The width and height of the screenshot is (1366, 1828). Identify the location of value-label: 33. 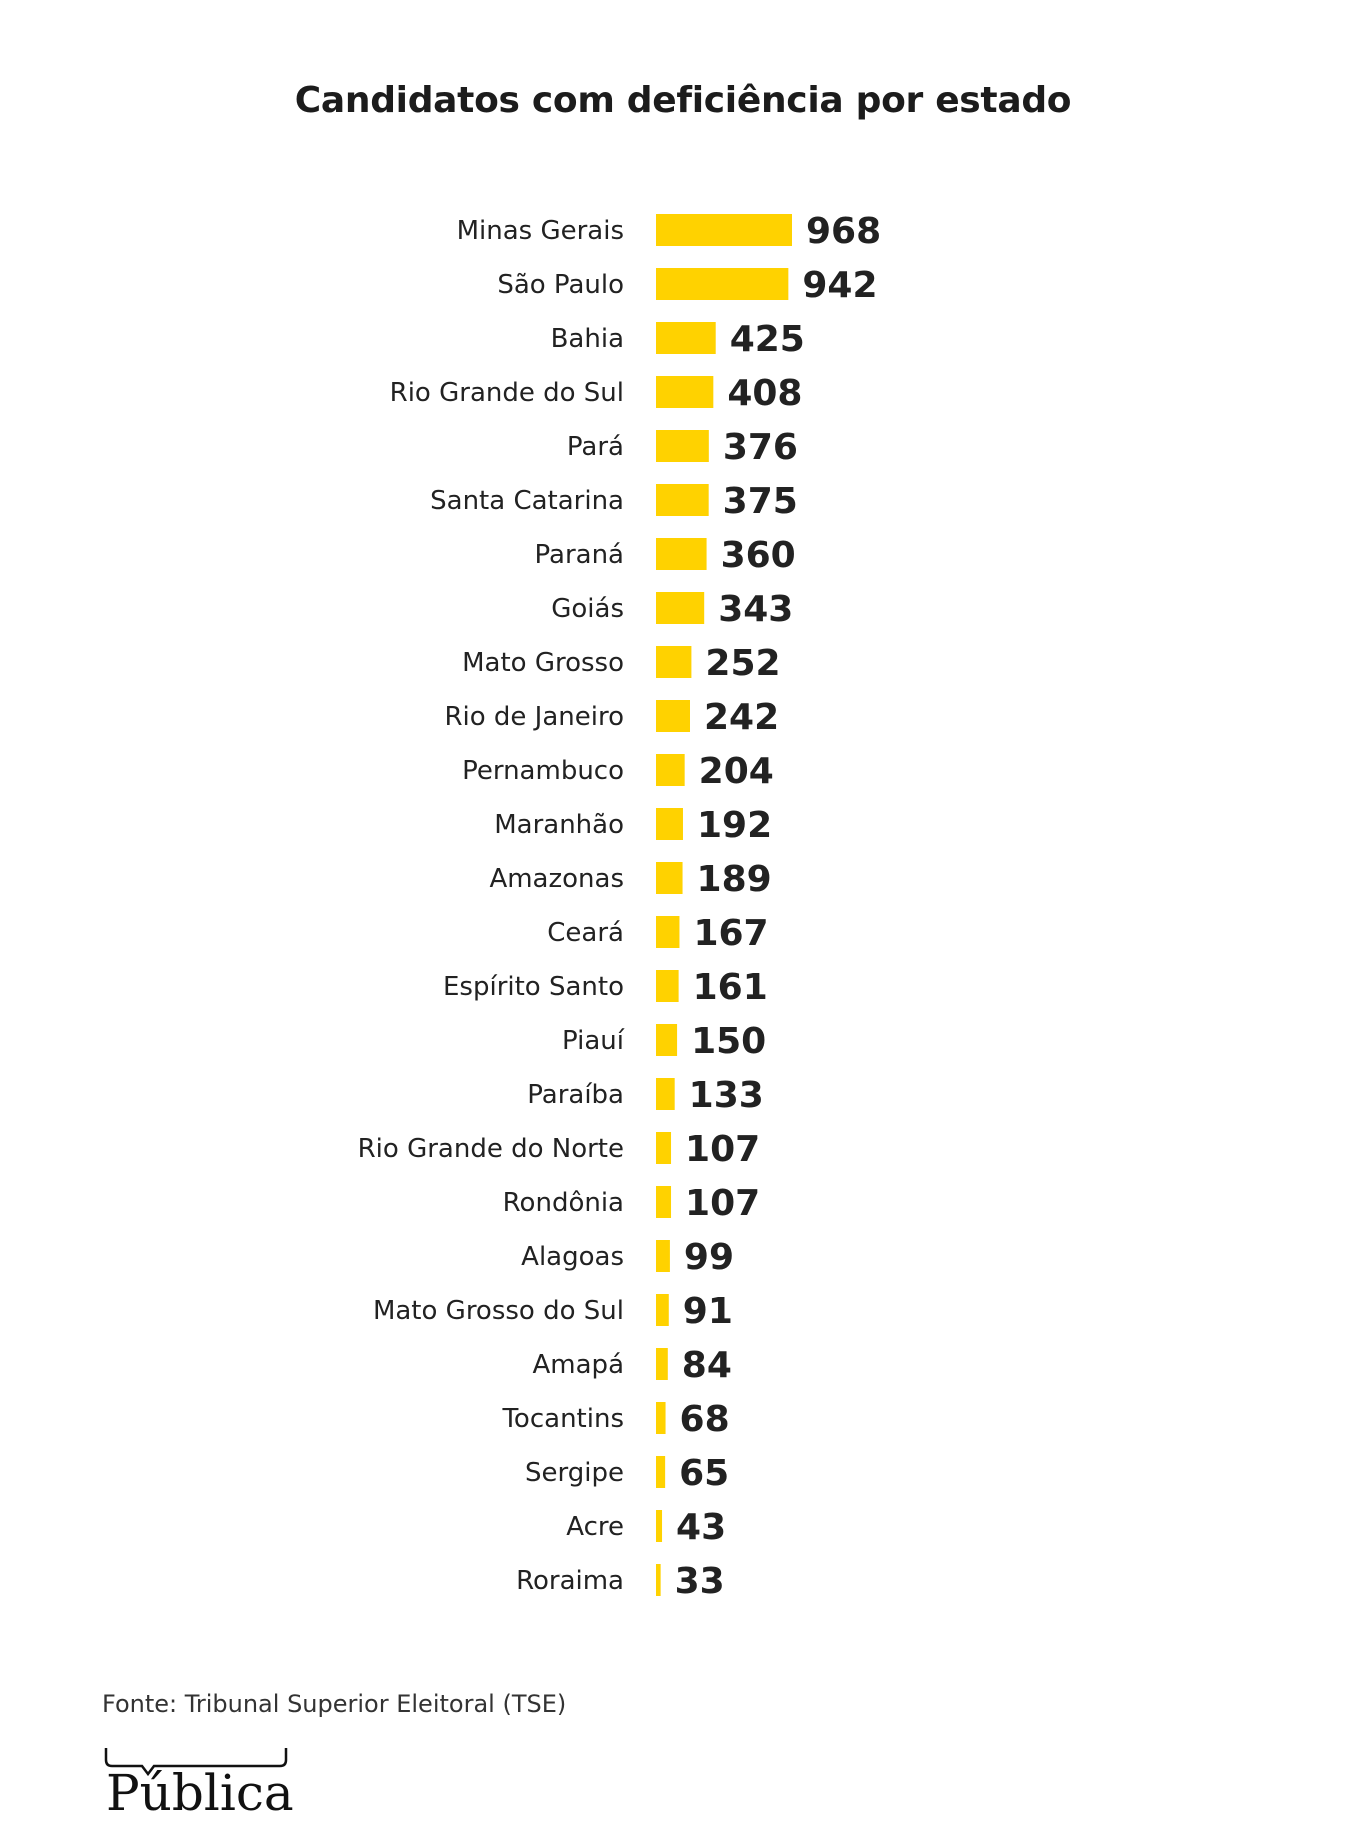
(700, 1581).